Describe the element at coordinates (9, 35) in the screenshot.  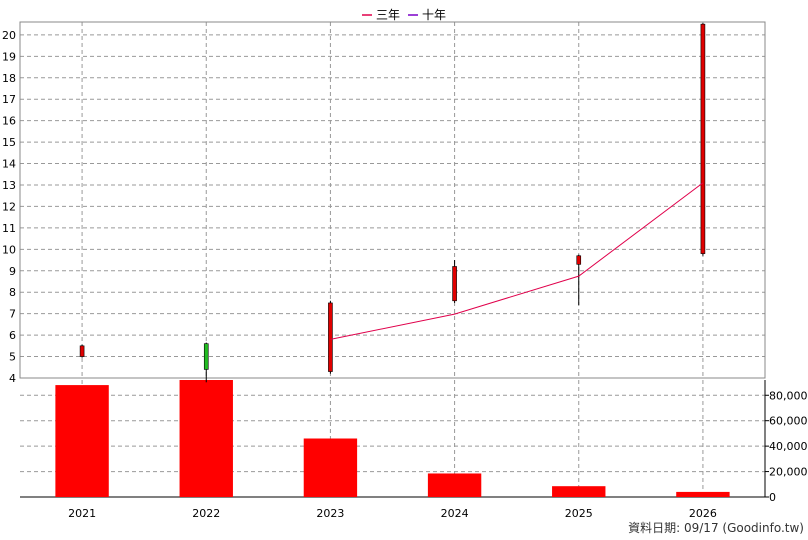
I see `price-tick-label: 20` at that location.